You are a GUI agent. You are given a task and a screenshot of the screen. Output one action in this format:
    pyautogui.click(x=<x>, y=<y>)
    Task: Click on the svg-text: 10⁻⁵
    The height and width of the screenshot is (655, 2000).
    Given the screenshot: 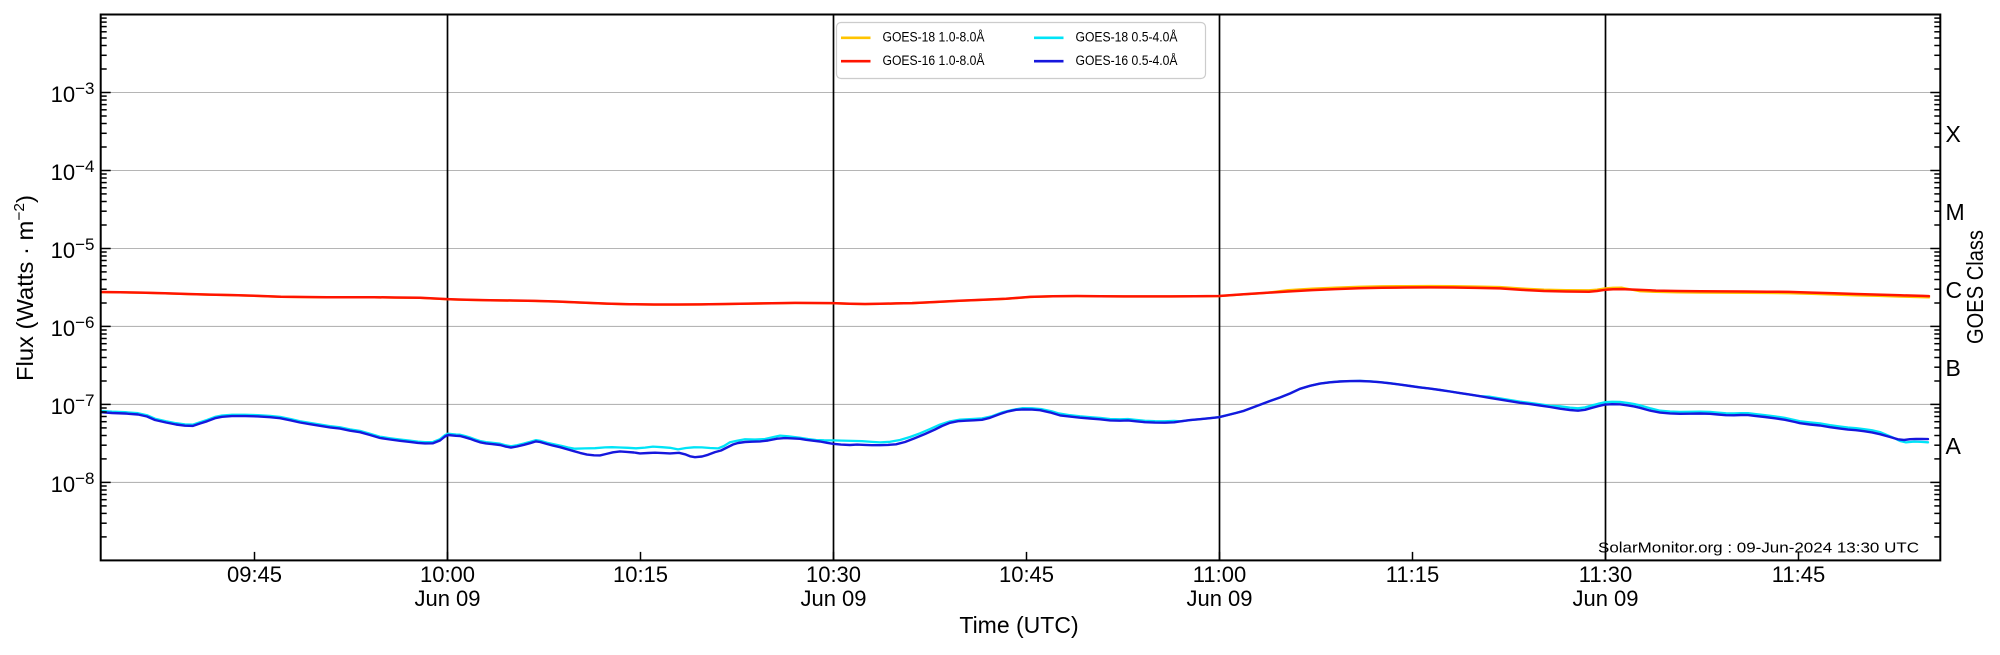 What is the action you would take?
    pyautogui.click(x=73, y=249)
    